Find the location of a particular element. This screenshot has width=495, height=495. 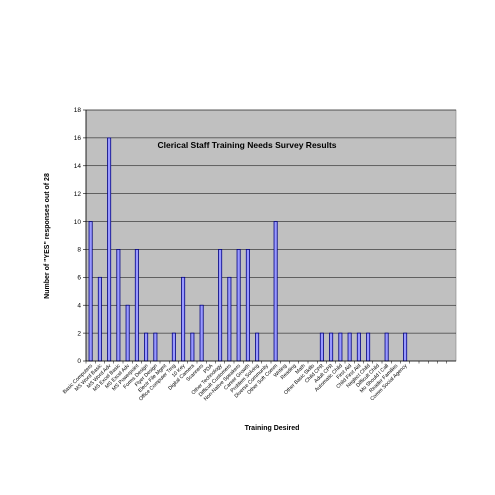

y-tick-label: 2 is located at coordinates (79, 333).